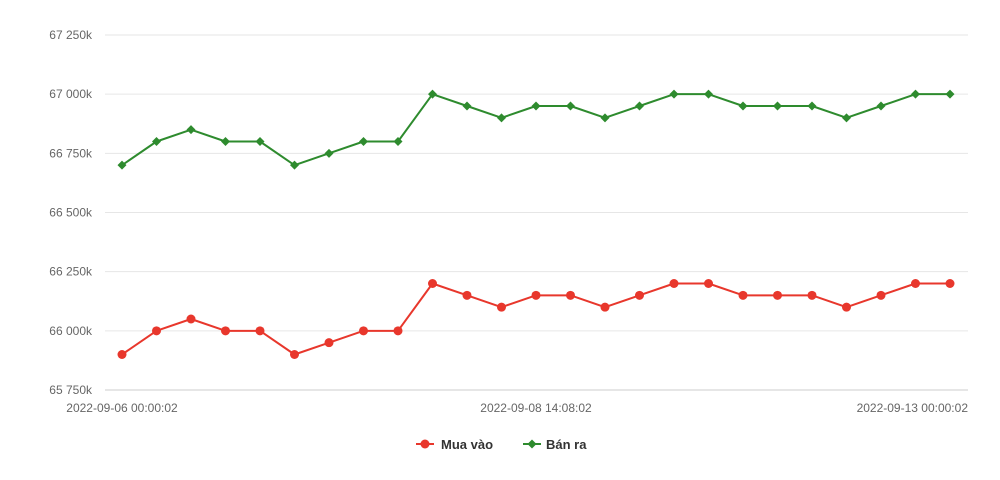 The width and height of the screenshot is (1000, 480). I want to click on y-tick-label: 67 000k, so click(71, 94).